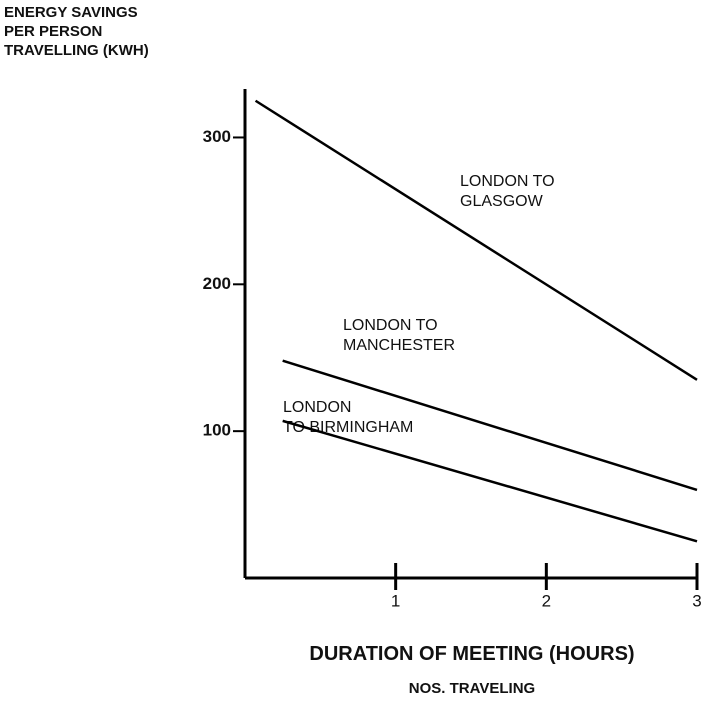  I want to click on x-tick-label: 3, so click(696, 600).